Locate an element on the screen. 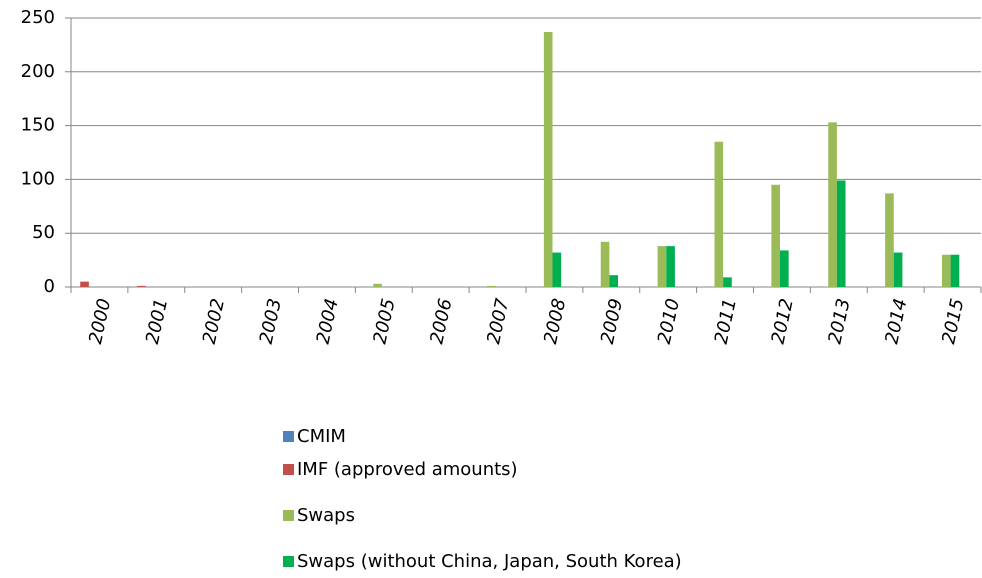  x-tick-label: 2009 is located at coordinates (612, 321).